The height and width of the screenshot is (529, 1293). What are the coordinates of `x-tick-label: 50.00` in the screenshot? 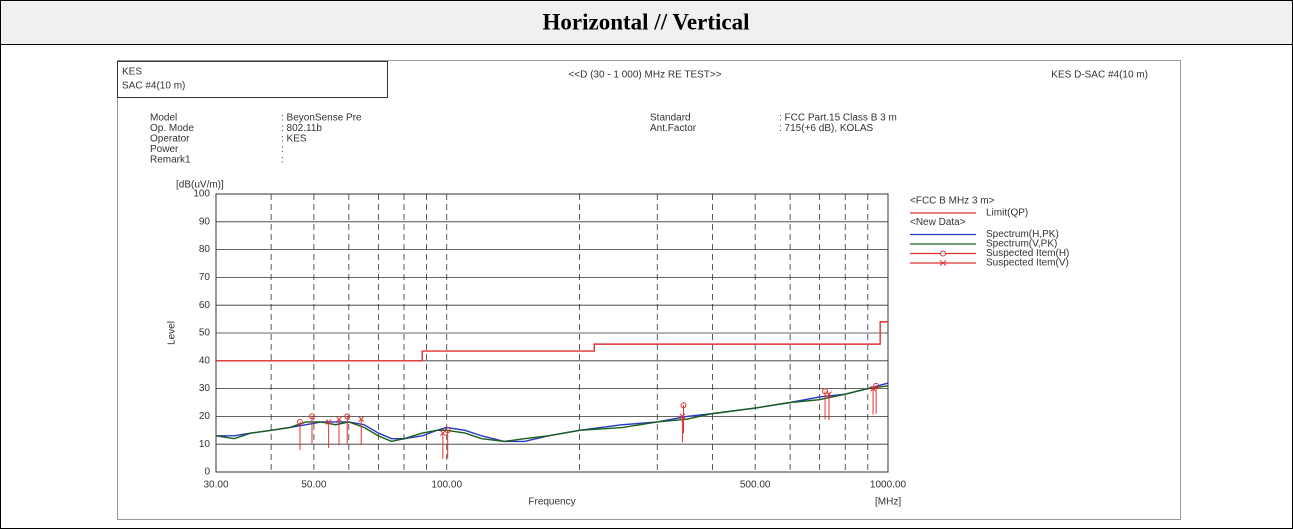 It's located at (313, 485).